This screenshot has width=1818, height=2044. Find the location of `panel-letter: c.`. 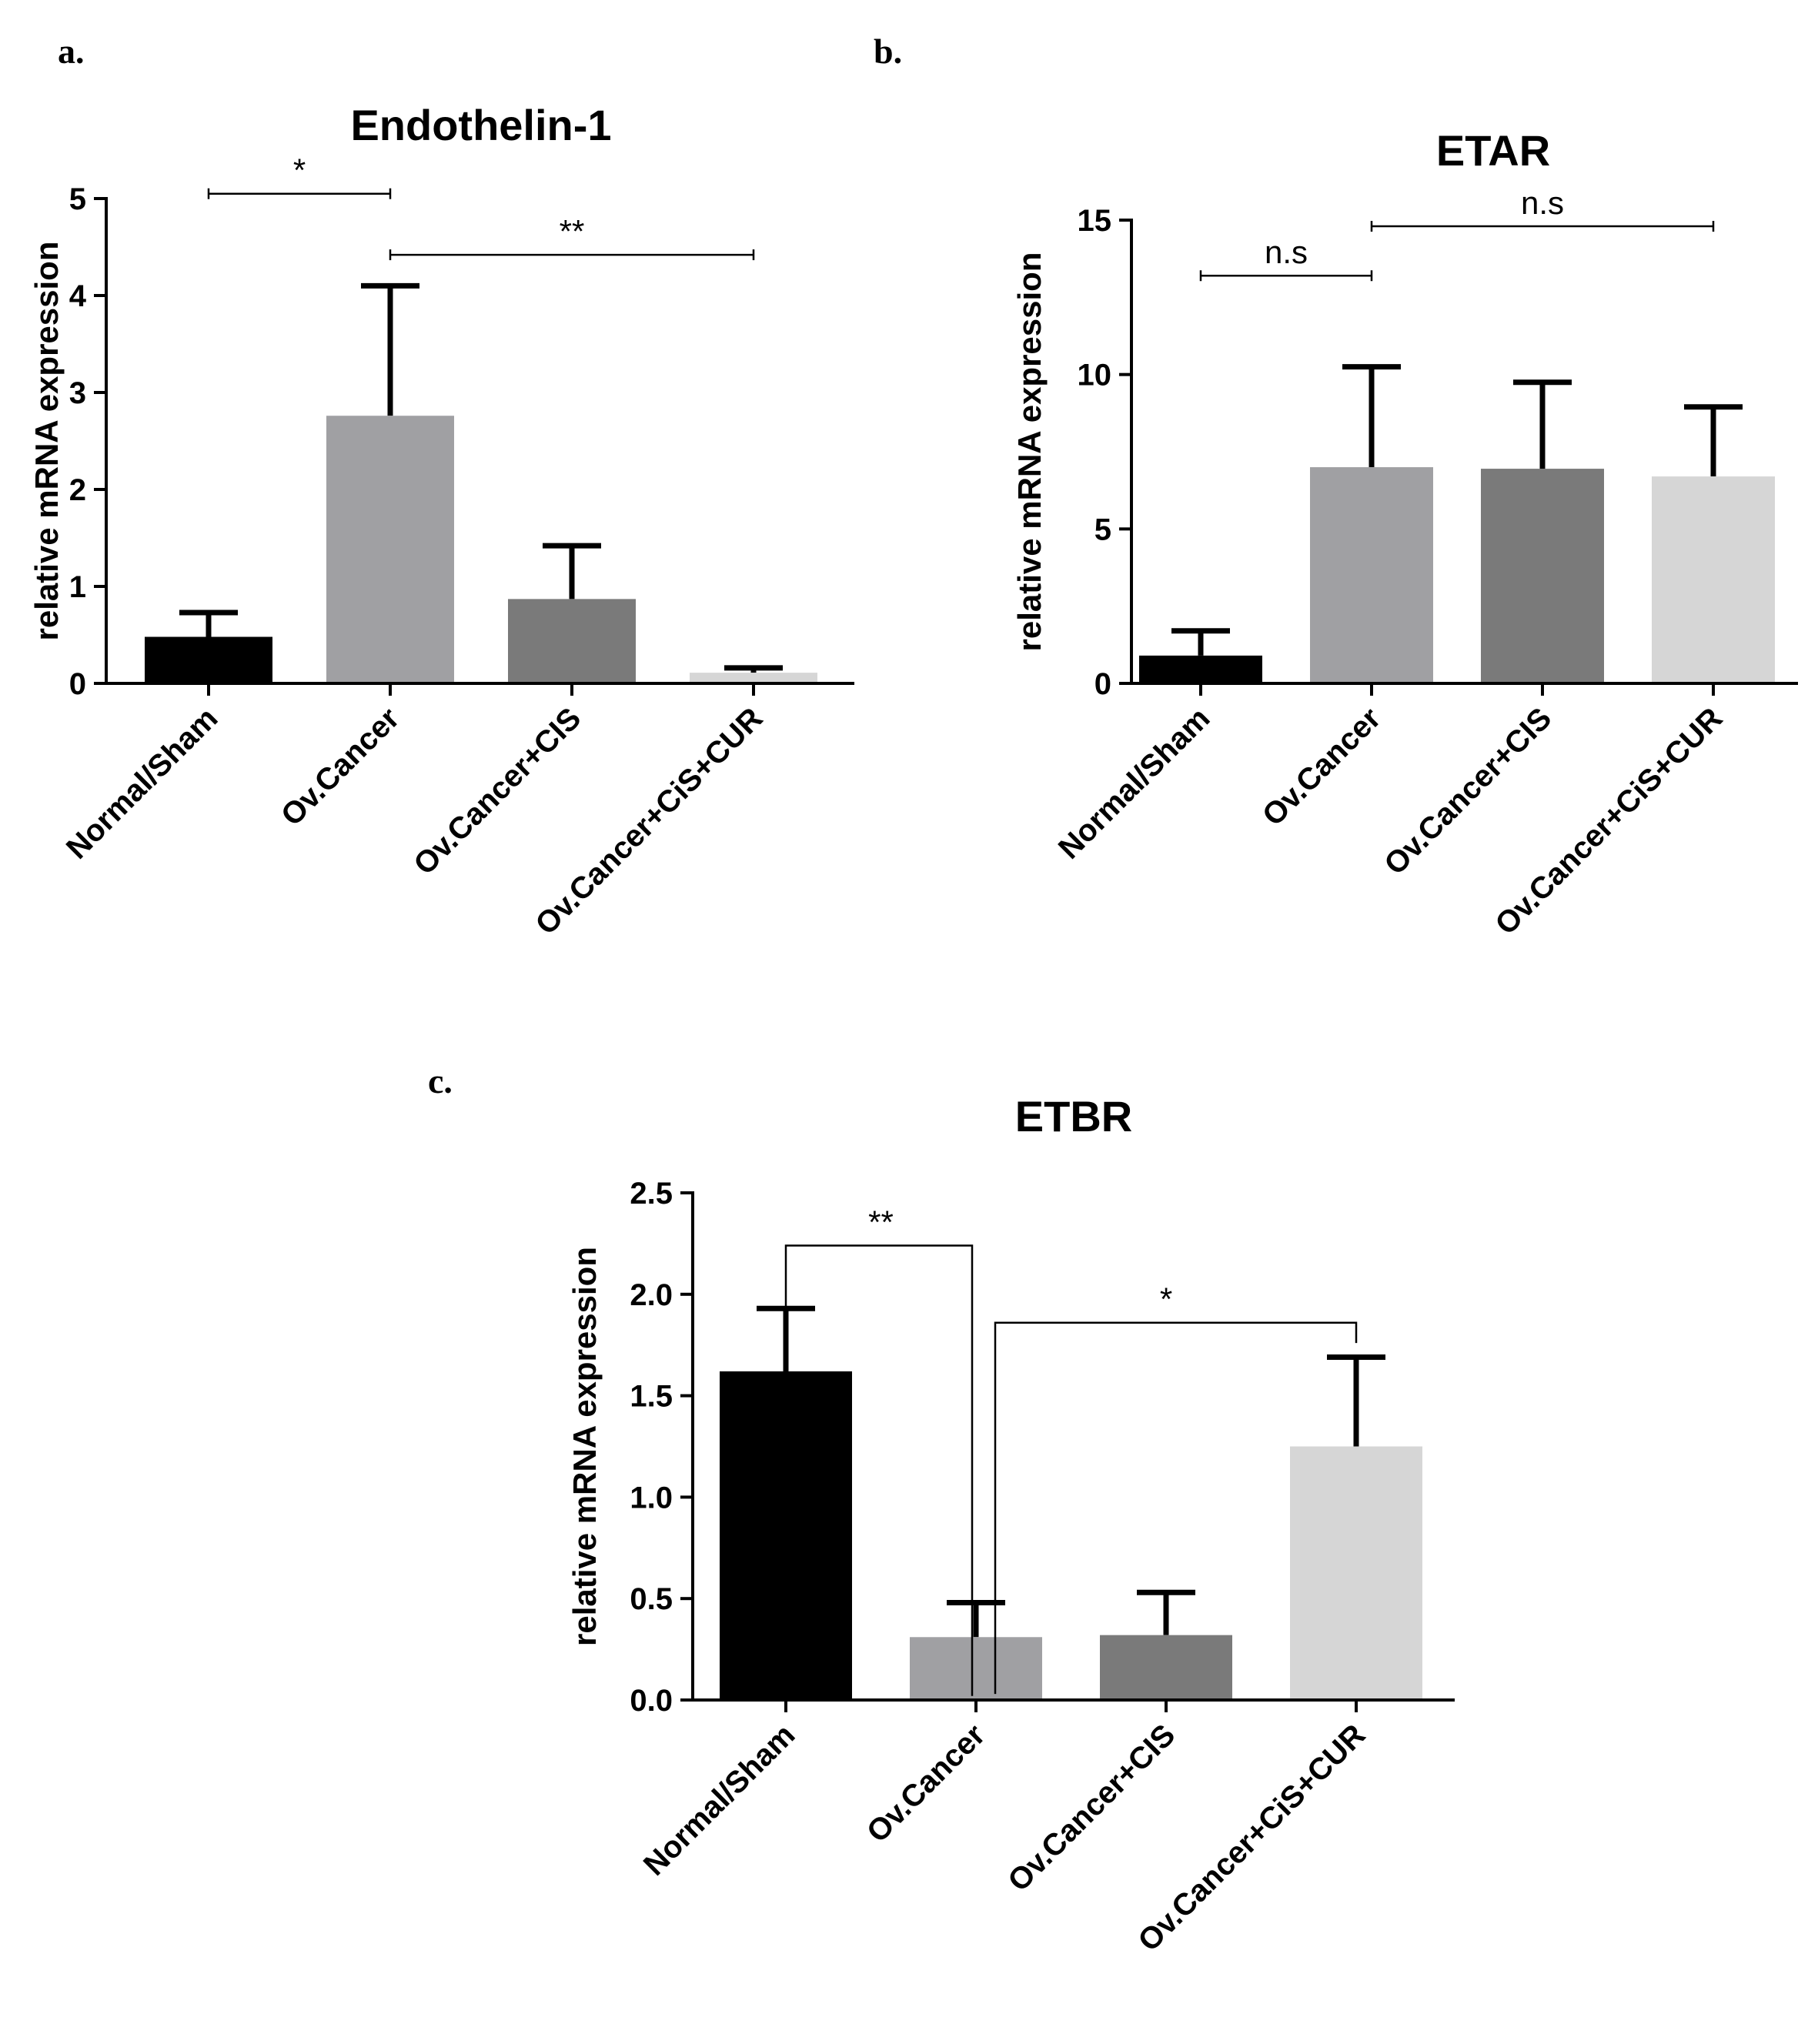

panel-letter: c. is located at coordinates (440, 1080).